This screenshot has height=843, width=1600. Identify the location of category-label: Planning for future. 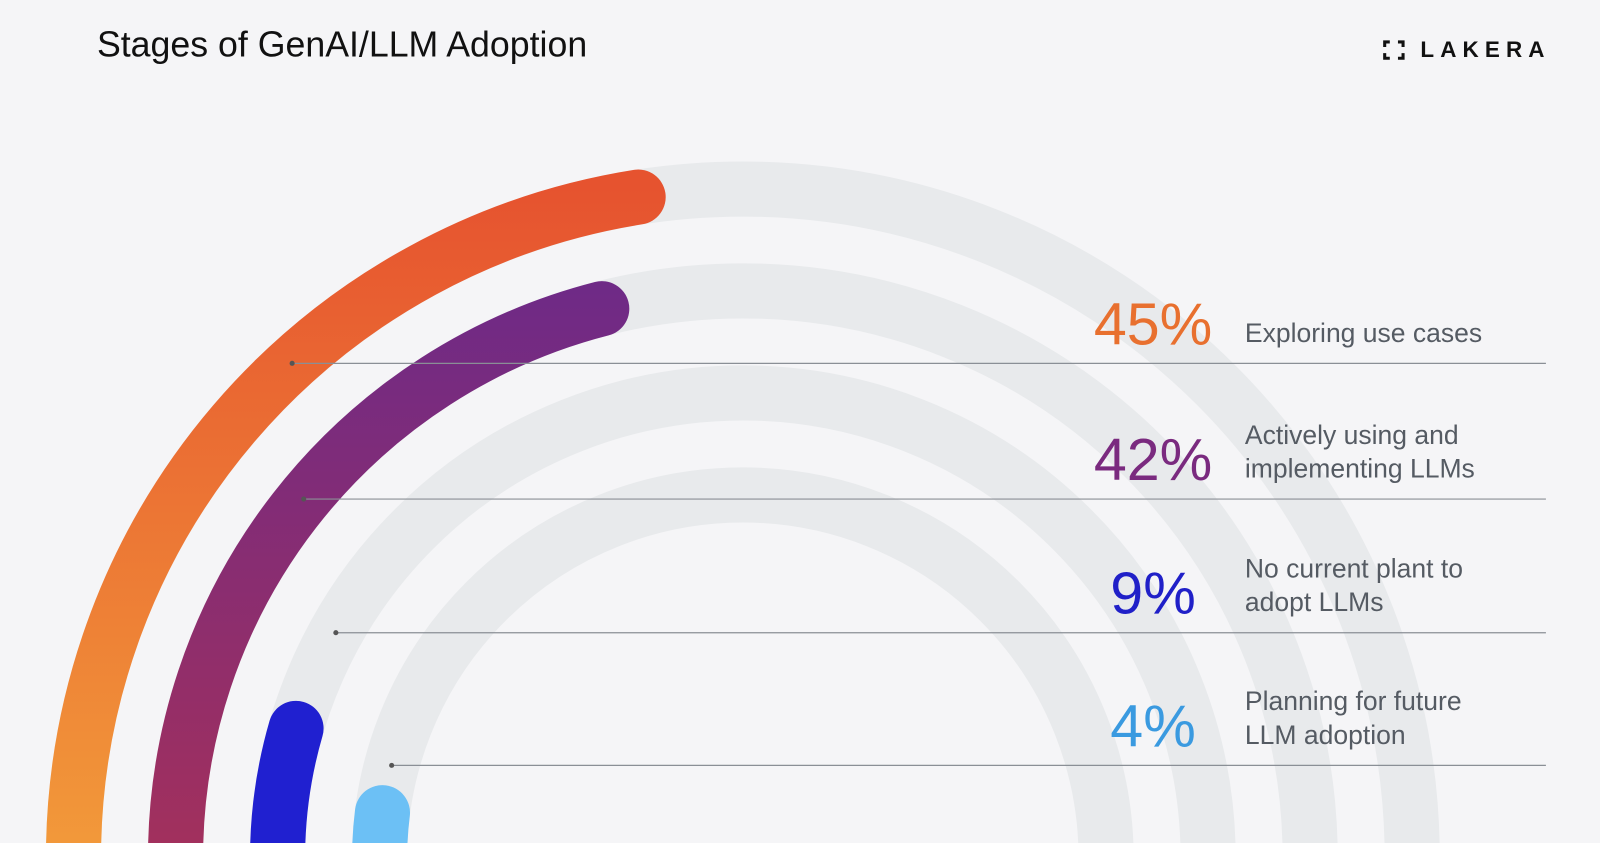
(1353, 701).